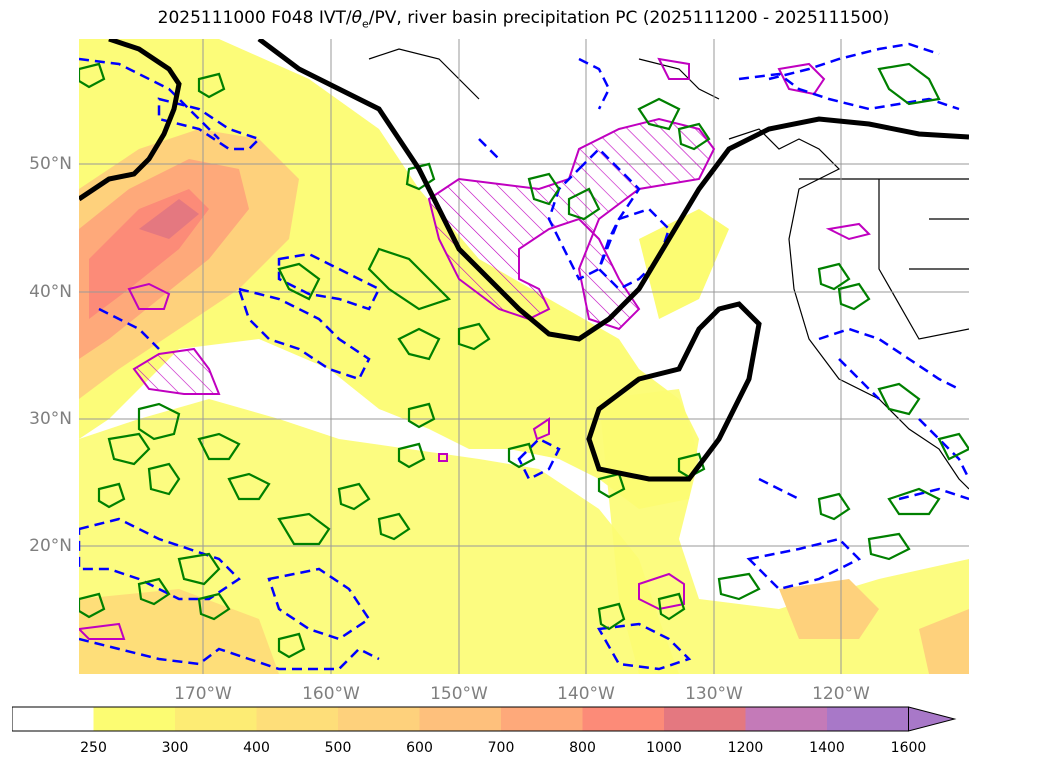 This screenshot has width=1047, height=767. Describe the element at coordinates (459, 694) in the screenshot. I see `lon-label-150w: 150°W` at that location.